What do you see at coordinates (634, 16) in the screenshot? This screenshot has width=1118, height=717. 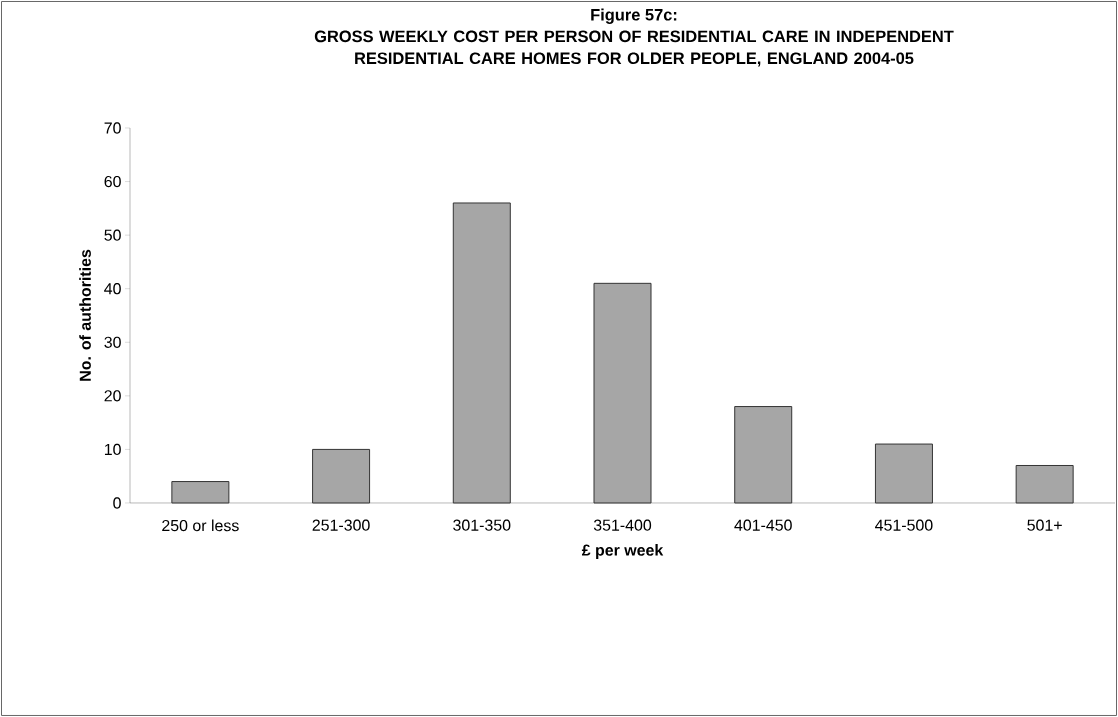 I see `chart-title: Figure 57c:` at bounding box center [634, 16].